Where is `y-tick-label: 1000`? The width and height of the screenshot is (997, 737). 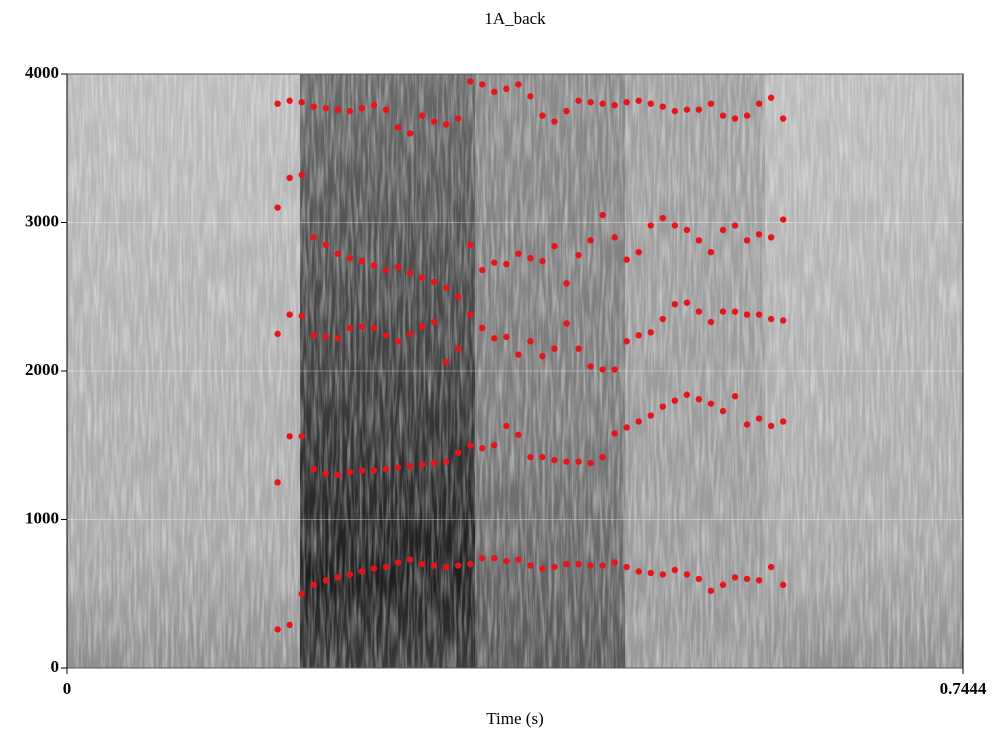 y-tick-label: 1000 is located at coordinates (42, 517).